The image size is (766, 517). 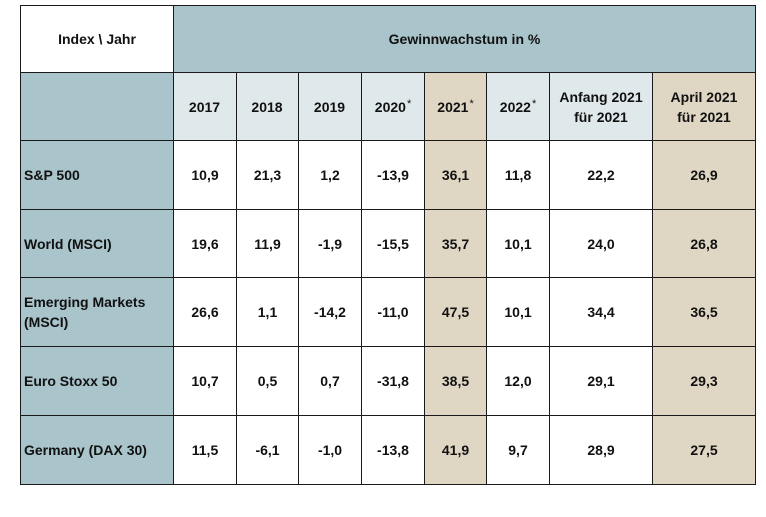 I want to click on data-cell: 19,6, so click(x=205, y=243).